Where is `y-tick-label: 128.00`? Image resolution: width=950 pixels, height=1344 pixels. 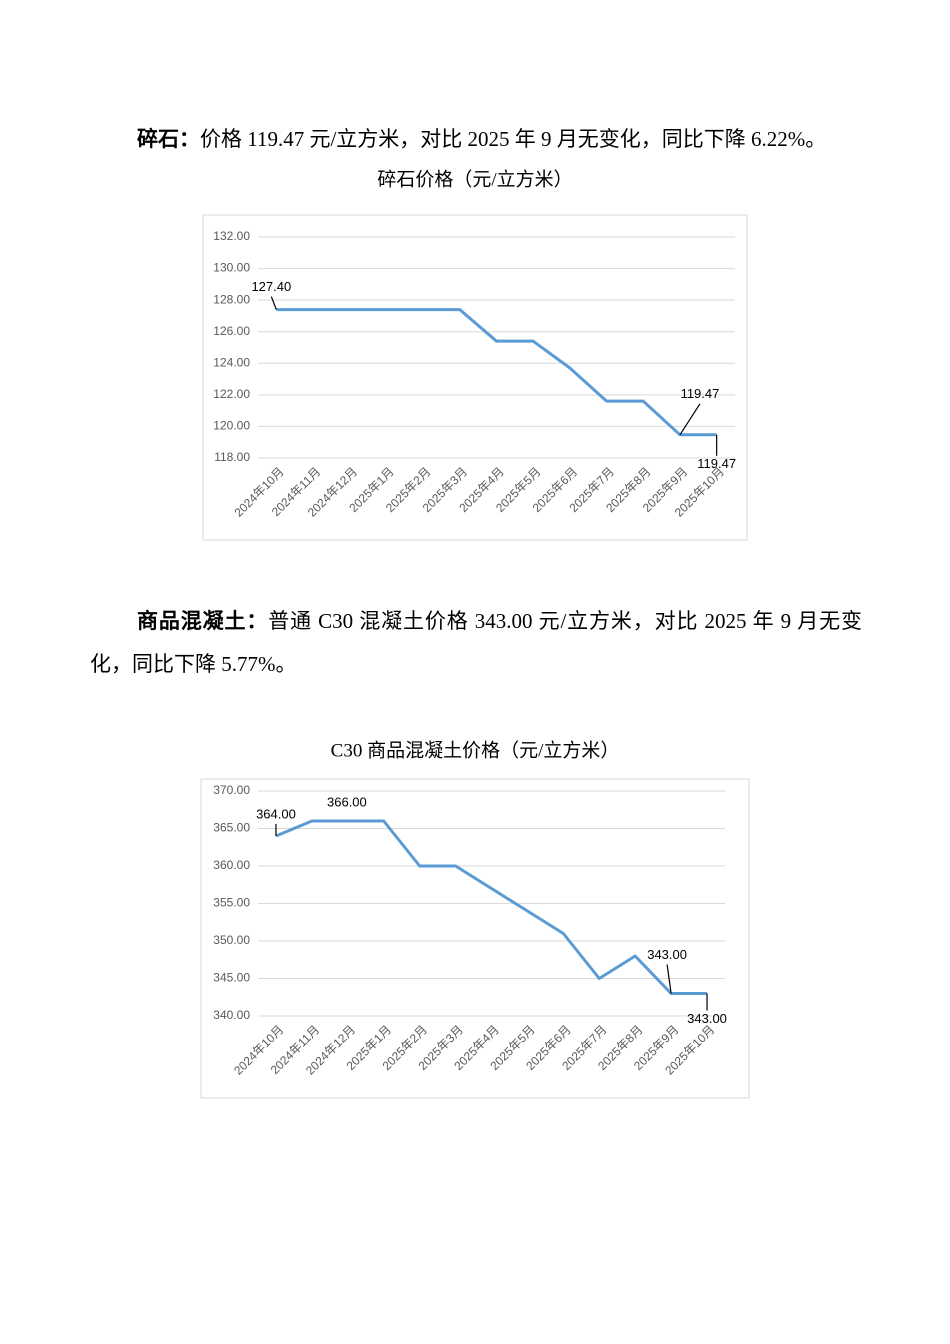
y-tick-label: 128.00 is located at coordinates (231, 299).